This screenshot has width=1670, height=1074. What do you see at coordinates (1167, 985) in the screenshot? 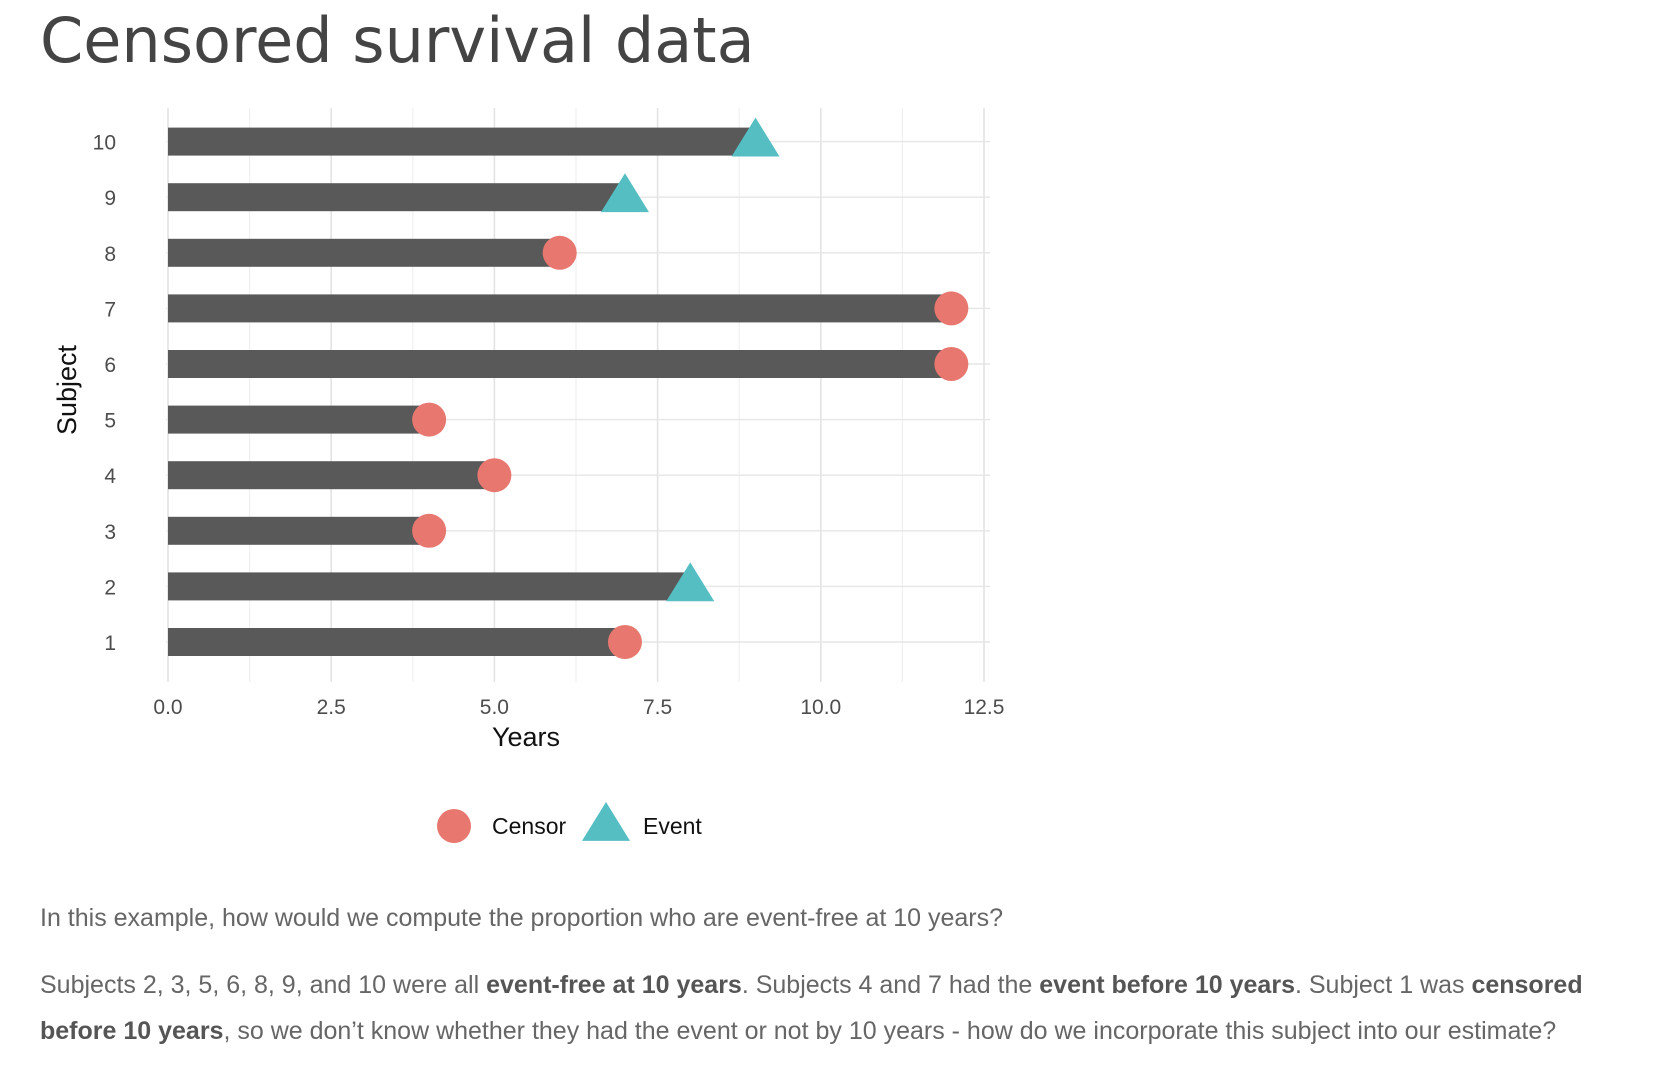
I see `answer-bold-event-before: event before 10 years` at bounding box center [1167, 985].